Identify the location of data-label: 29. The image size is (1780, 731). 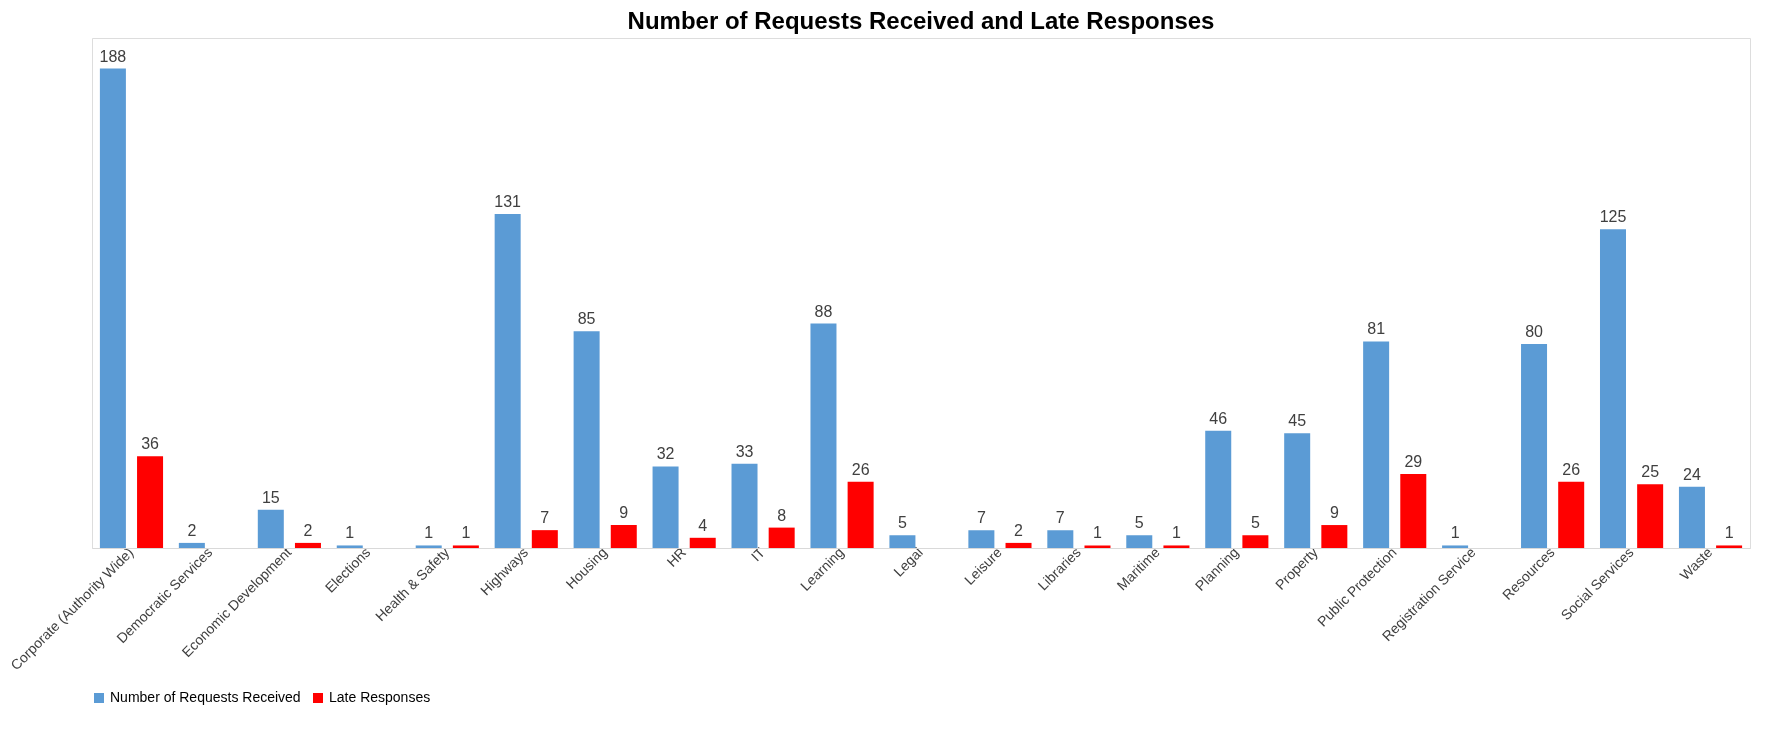
(1413, 462).